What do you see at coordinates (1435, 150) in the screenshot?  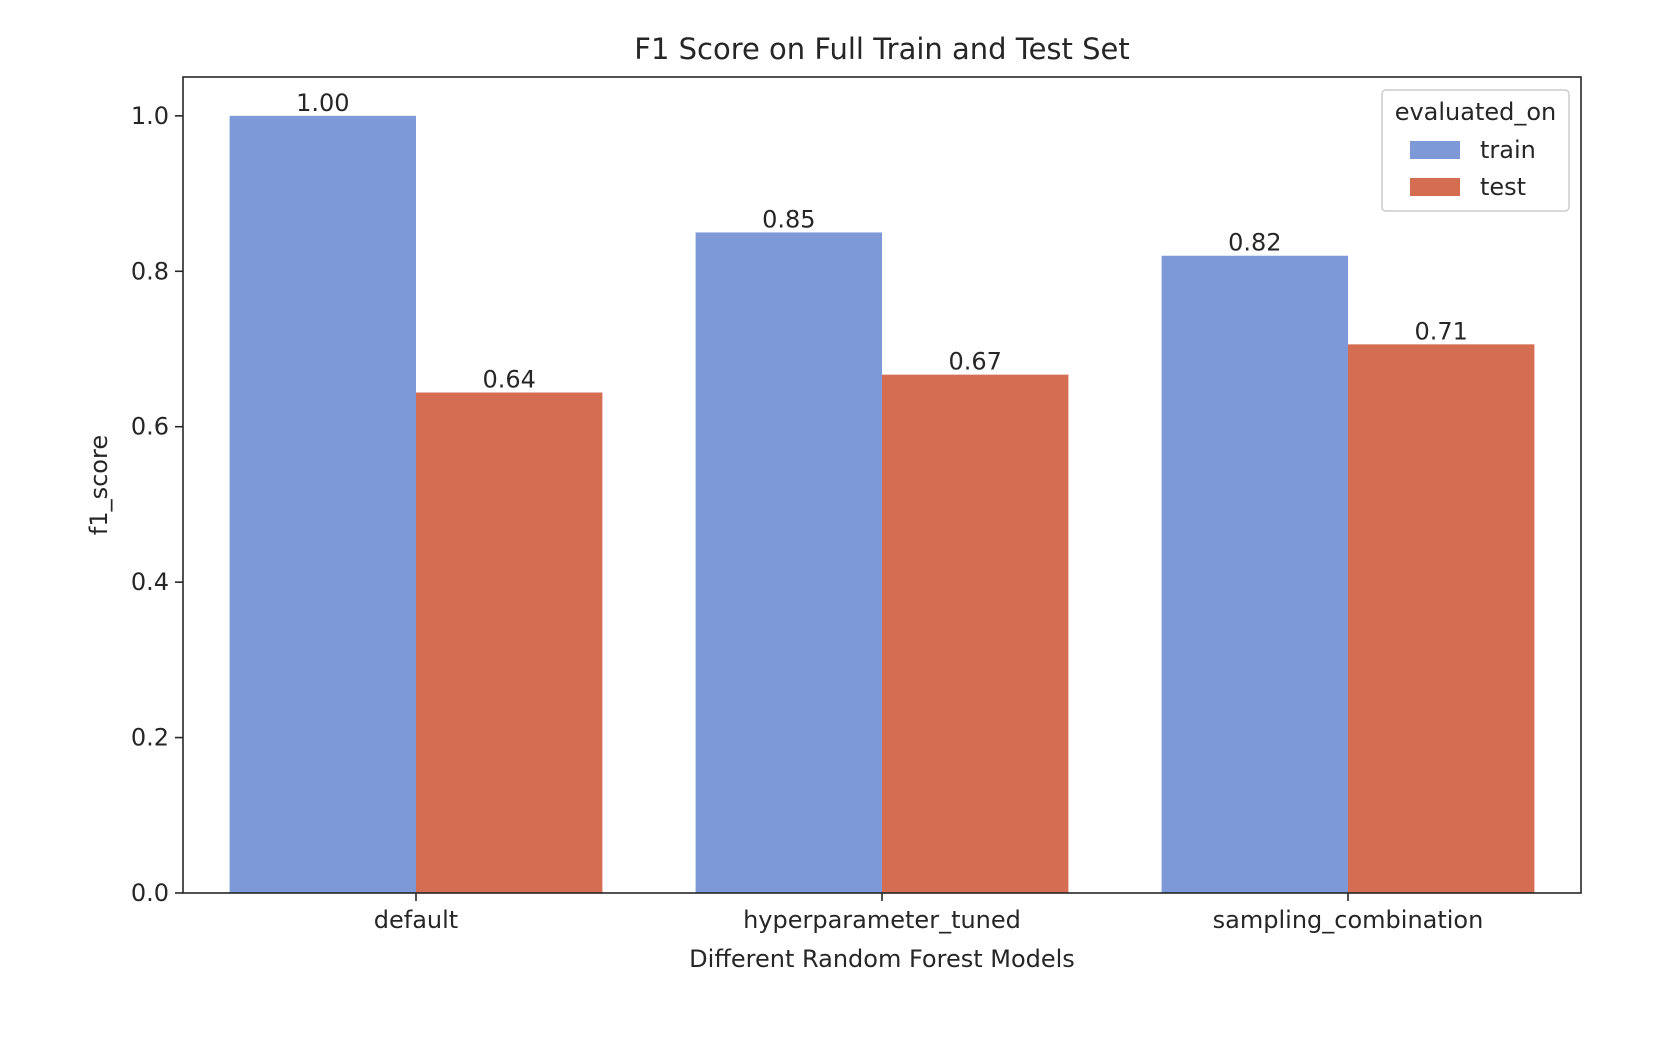 I see `legend-swatch-train` at bounding box center [1435, 150].